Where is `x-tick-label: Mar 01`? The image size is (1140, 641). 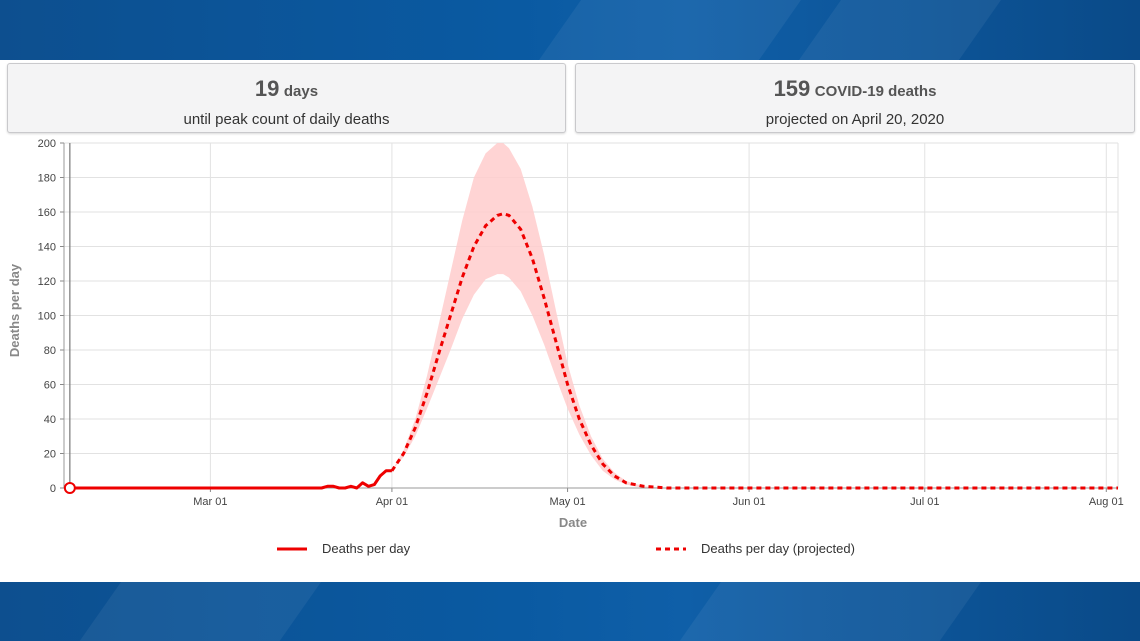
x-tick-label: Mar 01 is located at coordinates (210, 502).